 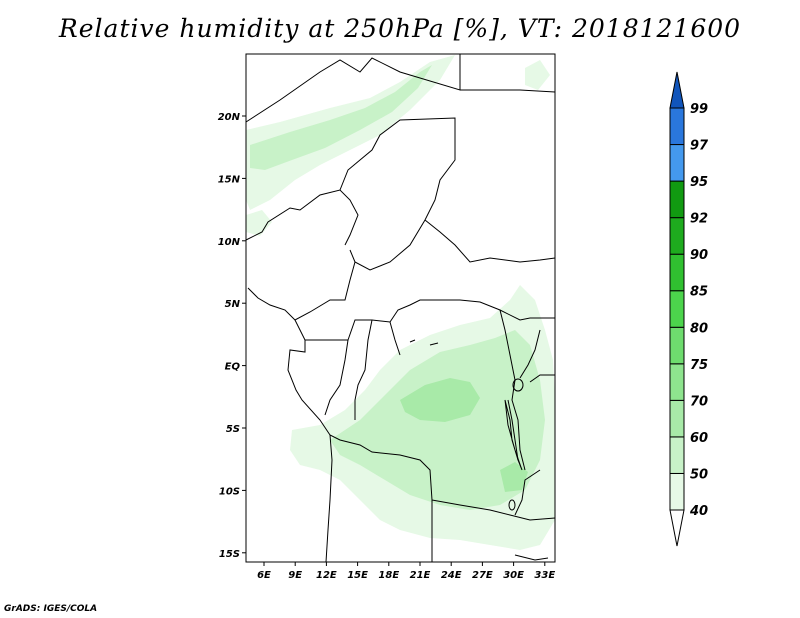 What do you see at coordinates (699, 146) in the screenshot?
I see `colorbar-label: 97` at bounding box center [699, 146].